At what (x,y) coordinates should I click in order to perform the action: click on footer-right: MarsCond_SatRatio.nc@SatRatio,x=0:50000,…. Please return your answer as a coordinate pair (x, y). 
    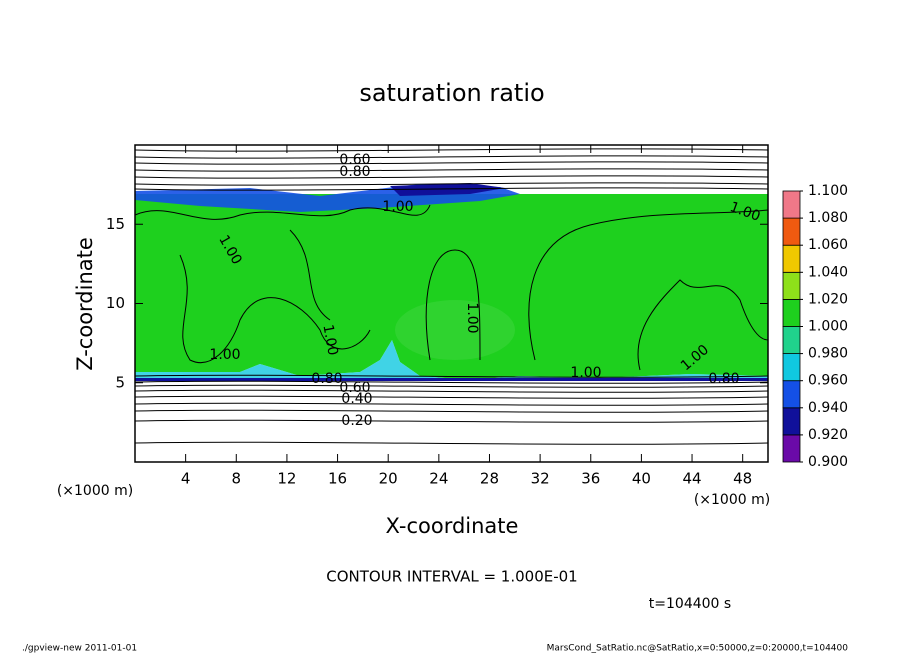
    Looking at the image, I should click on (698, 649).